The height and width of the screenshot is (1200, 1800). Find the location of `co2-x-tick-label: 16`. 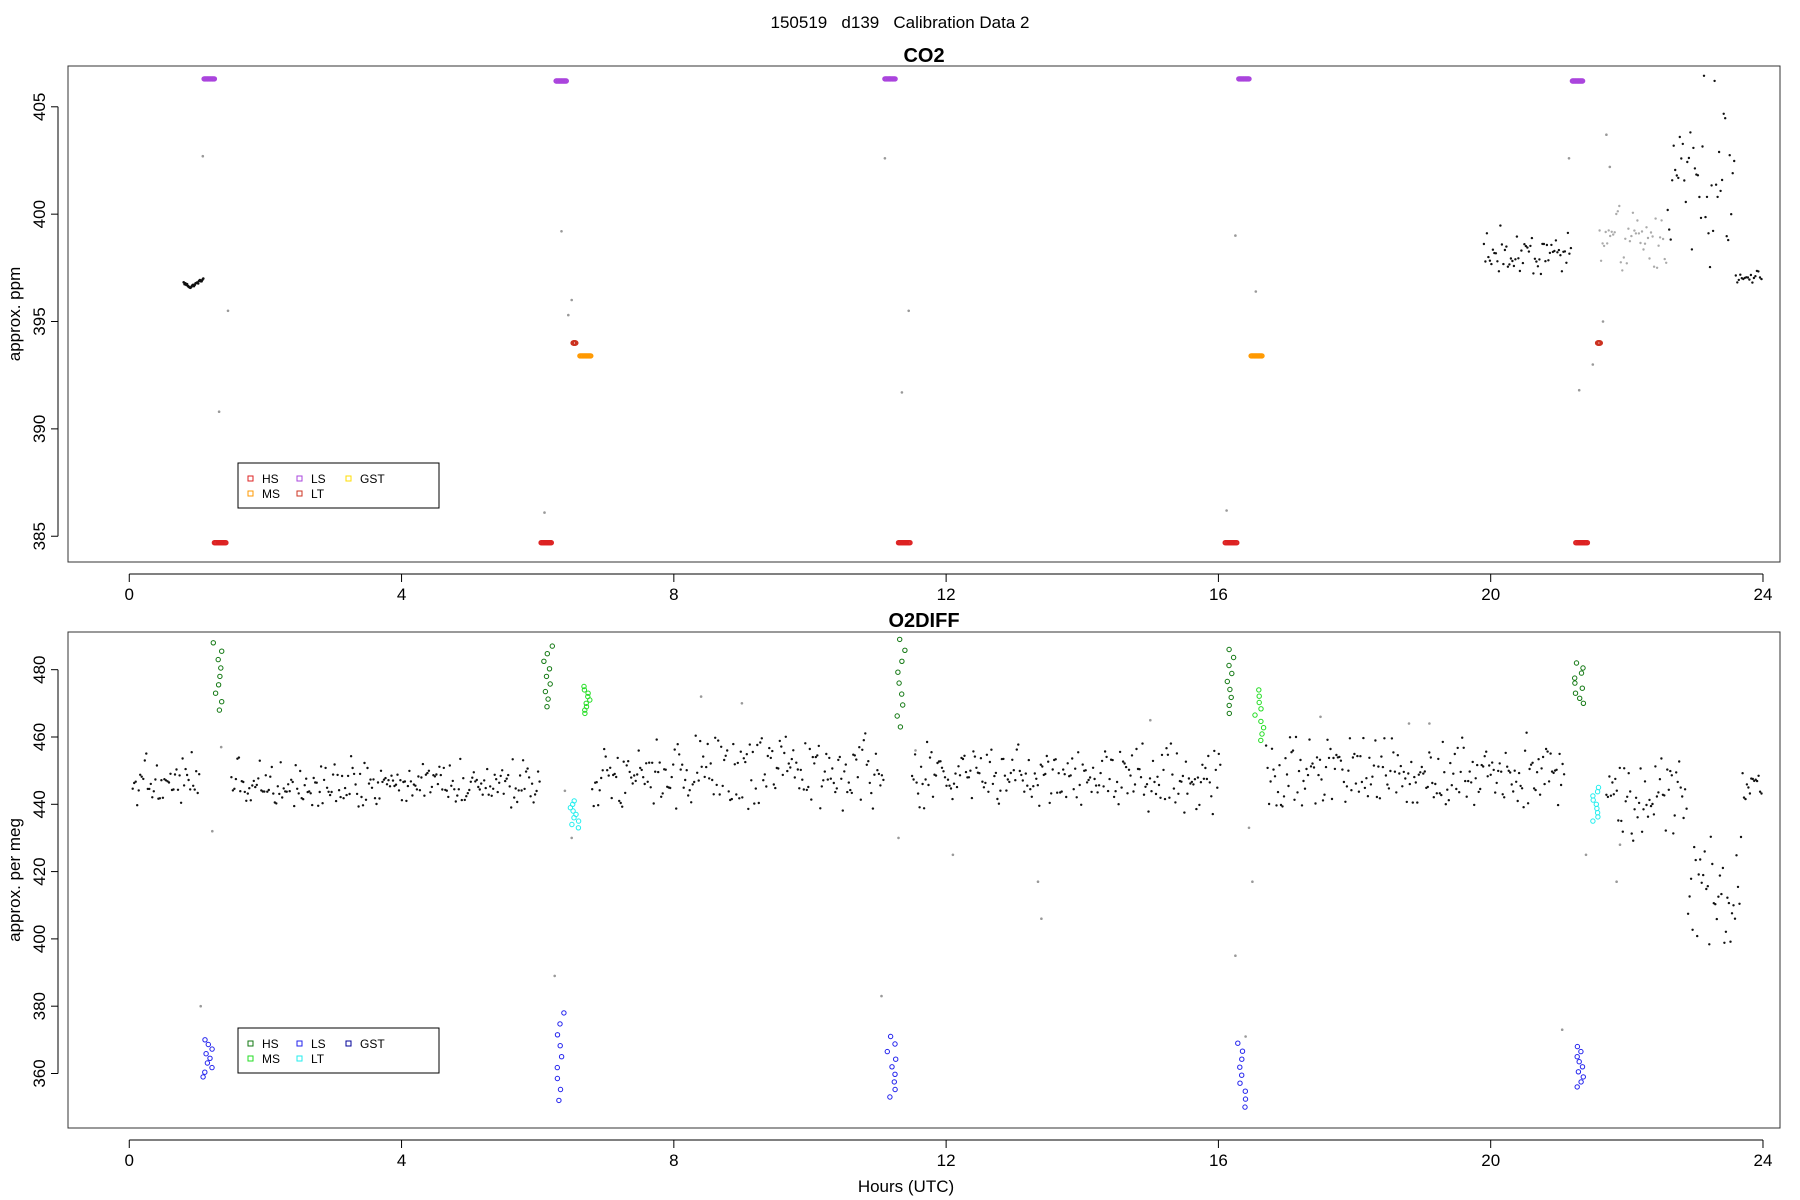

co2-x-tick-label: 16 is located at coordinates (1218, 594).